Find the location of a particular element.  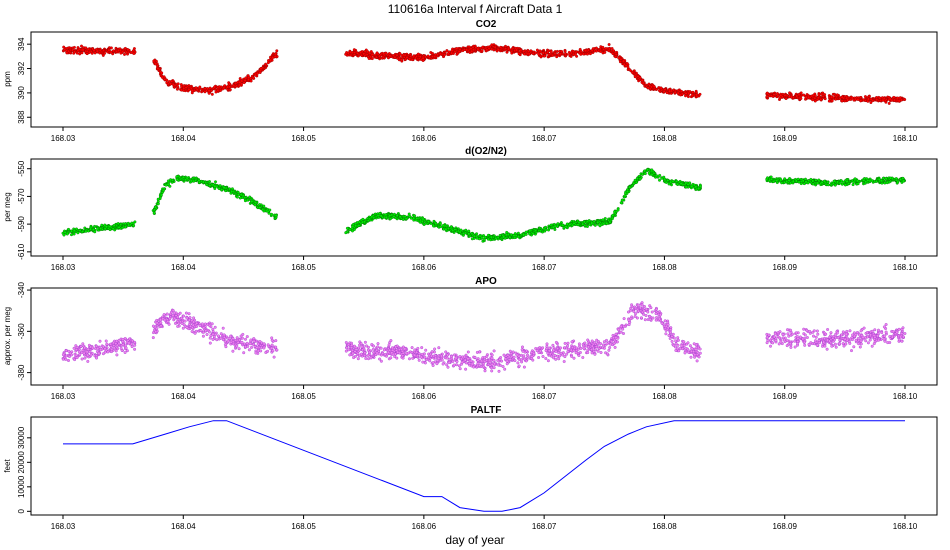

co2-x-tick-label: 168.05 is located at coordinates (303, 138).